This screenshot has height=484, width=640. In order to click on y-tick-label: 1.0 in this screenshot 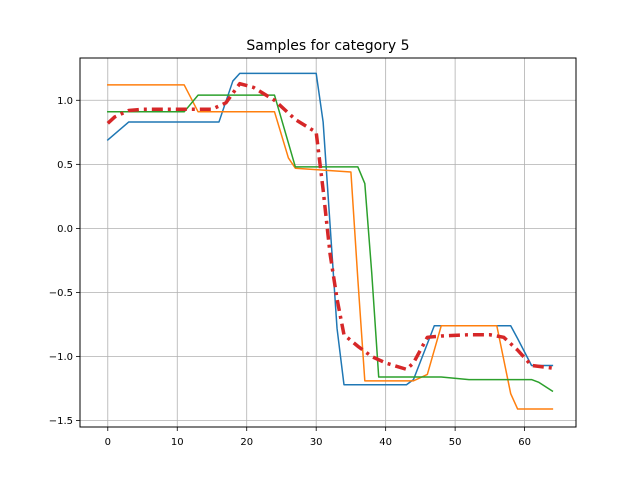, I will do `click(65, 101)`.